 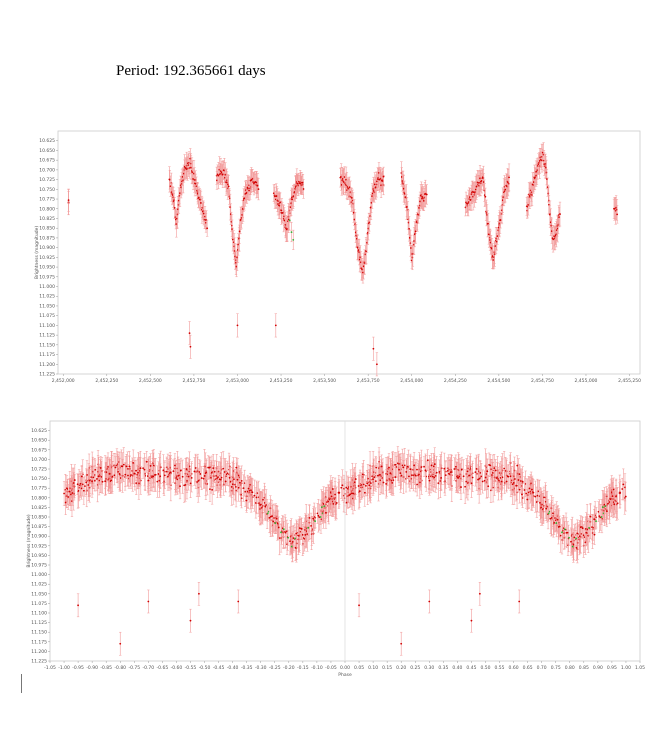 I want to click on x-tick-label: 0.45, so click(x=471, y=668).